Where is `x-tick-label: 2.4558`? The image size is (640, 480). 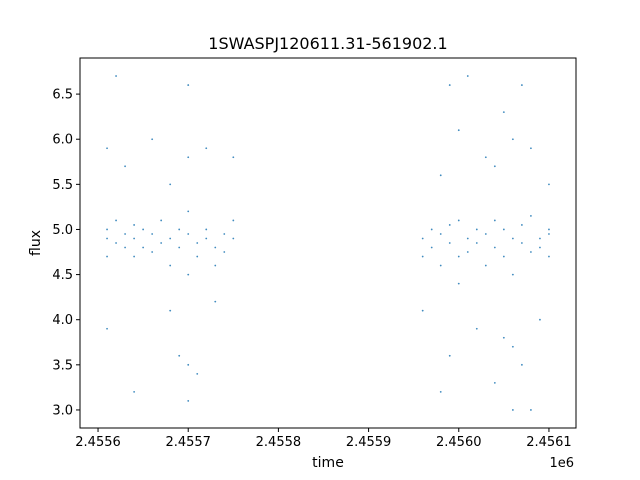
x-tick-label: 2.4558 is located at coordinates (279, 442).